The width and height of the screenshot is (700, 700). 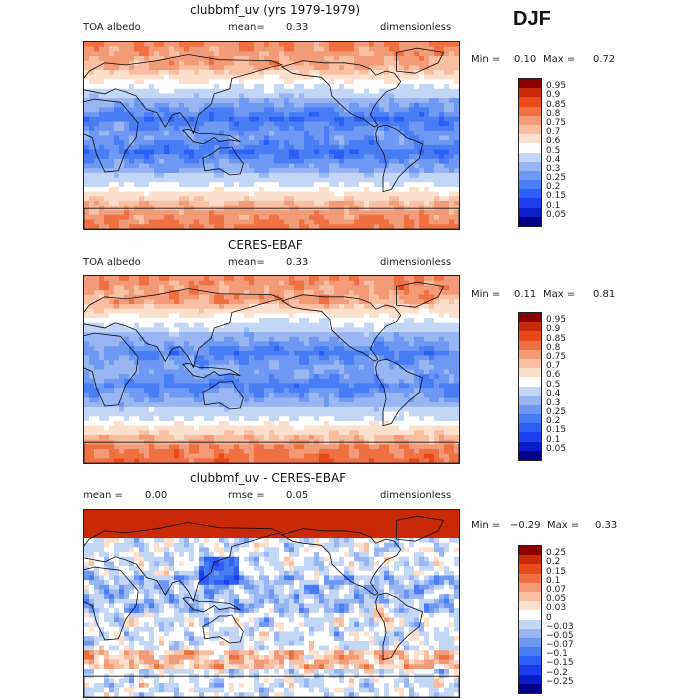 What do you see at coordinates (246, 262) in the screenshot?
I see `panel2-mean-label: mean=` at bounding box center [246, 262].